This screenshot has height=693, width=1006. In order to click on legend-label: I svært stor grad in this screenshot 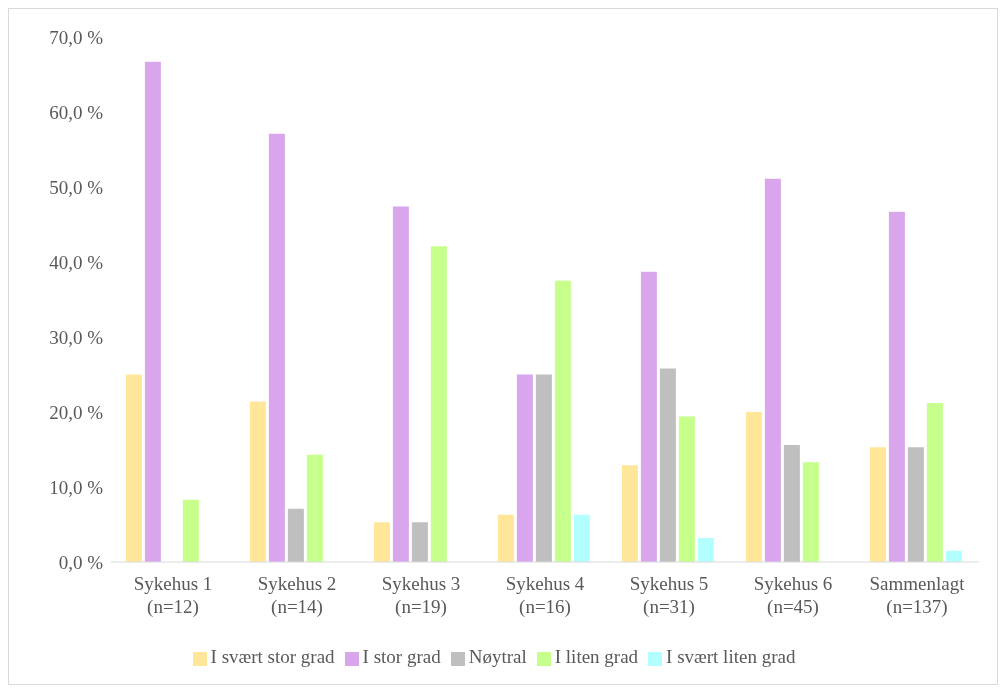, I will do `click(272, 656)`.